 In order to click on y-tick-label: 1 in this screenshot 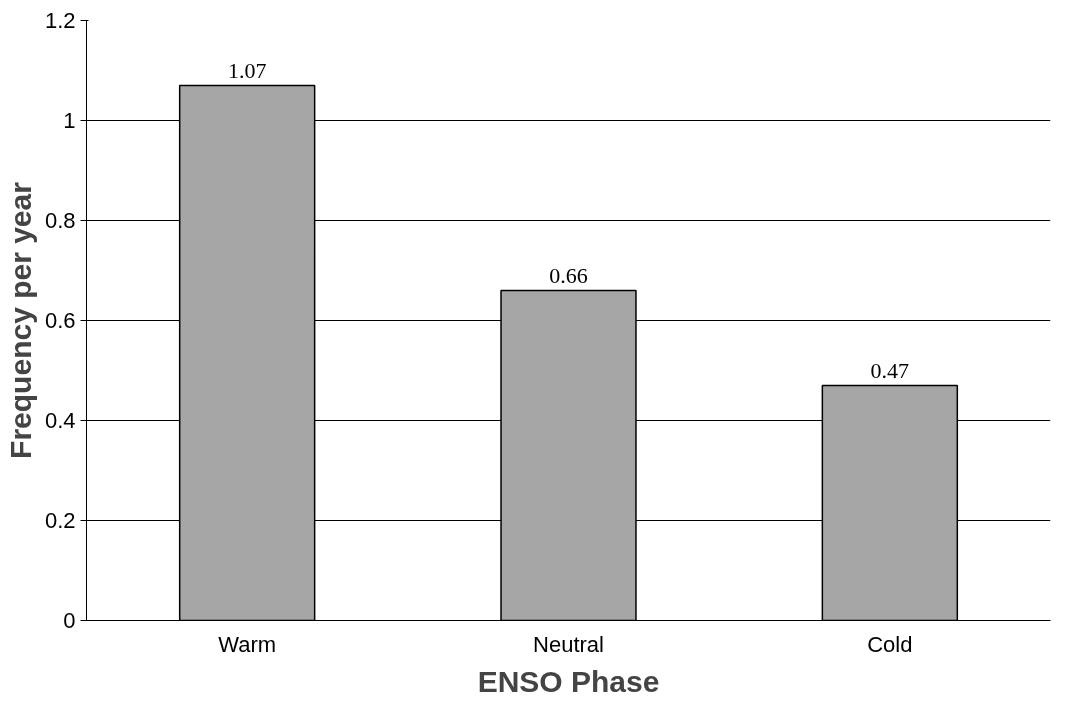, I will do `click(69, 120)`.